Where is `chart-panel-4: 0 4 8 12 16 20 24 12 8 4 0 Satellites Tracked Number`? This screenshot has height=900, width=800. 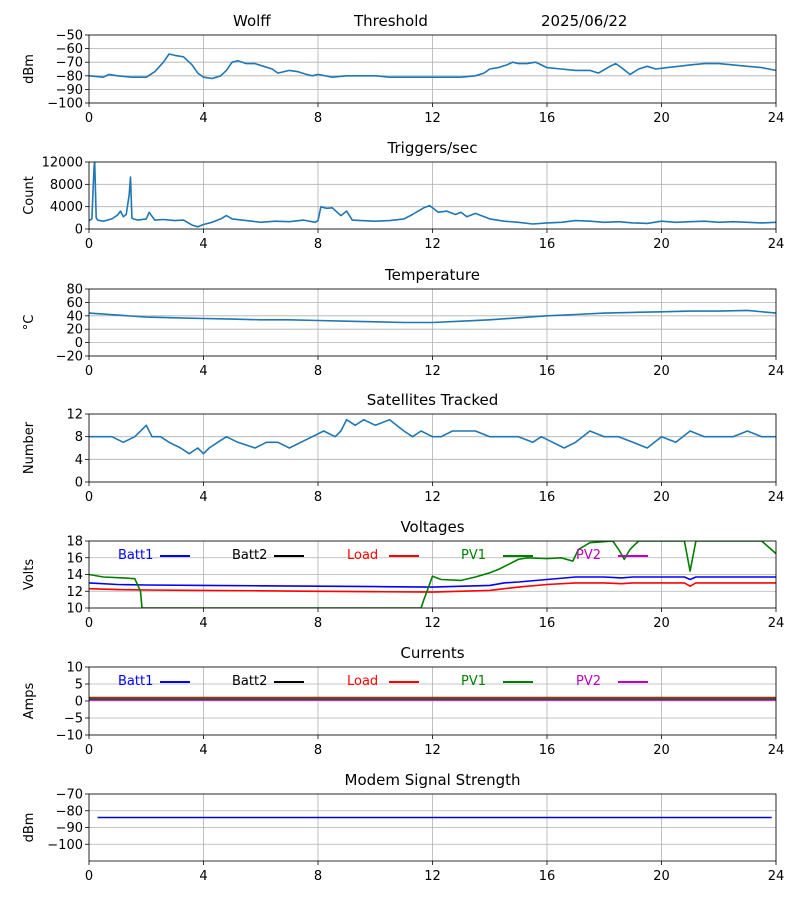
chart-panel-4: 0 4 8 12 16 20 24 12 8 4 0 Satellites Tracked Number is located at coordinates (403, 448).